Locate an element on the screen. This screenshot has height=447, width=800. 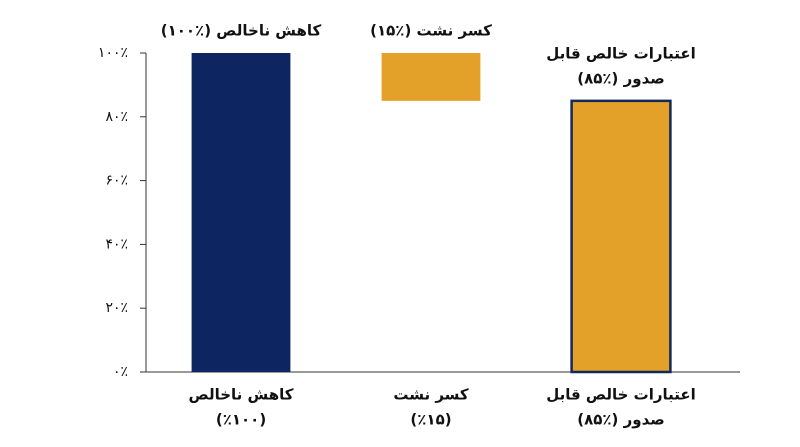
data-label: کسر نشت (٪۱۵) is located at coordinates (431, 31).